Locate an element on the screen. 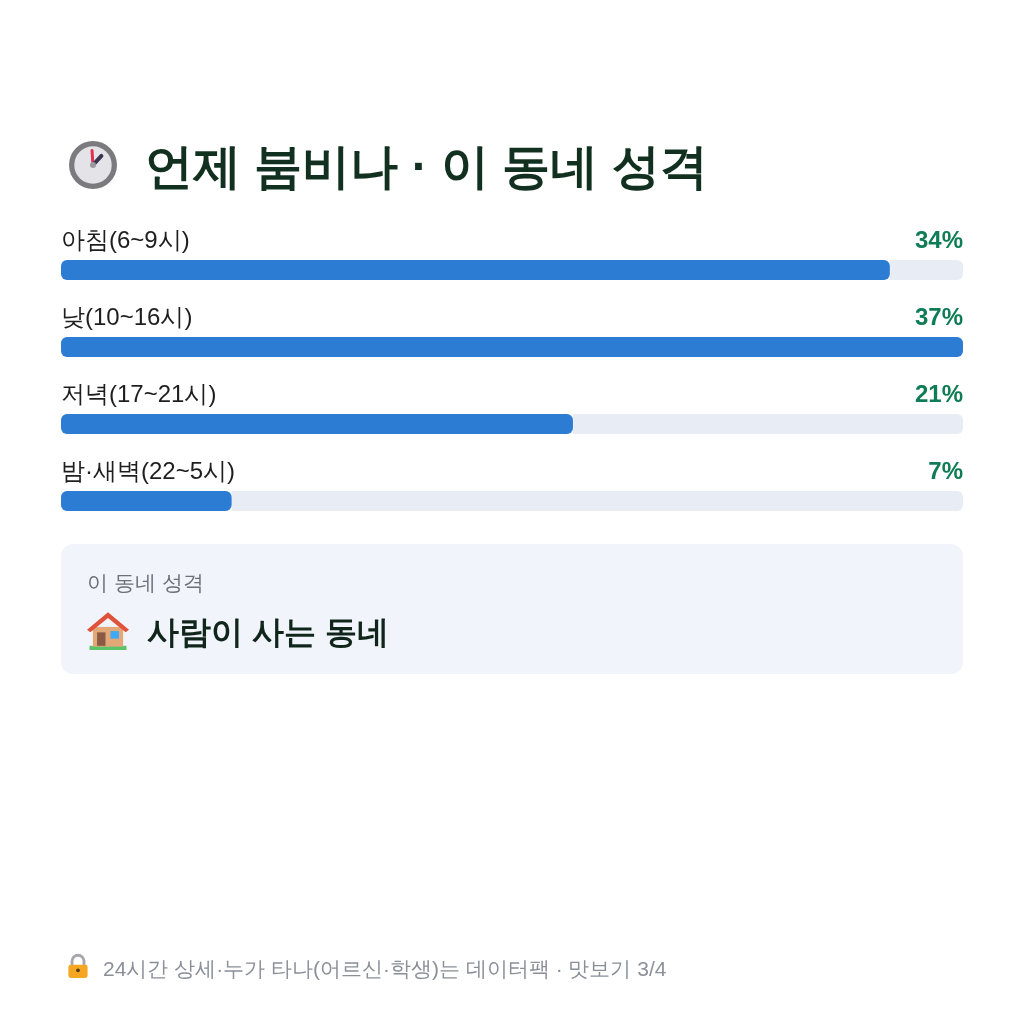  data-label: 21% is located at coordinates (938, 393).